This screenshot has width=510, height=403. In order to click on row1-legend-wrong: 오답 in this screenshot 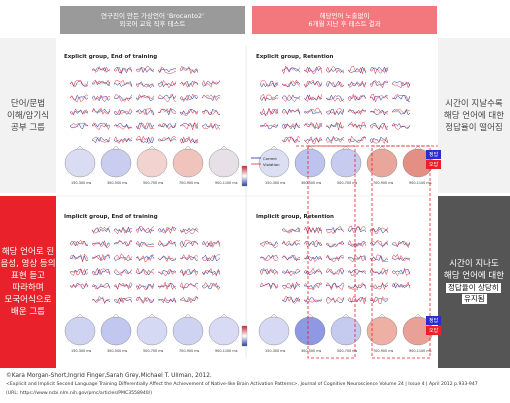, I will do `click(434, 164)`.